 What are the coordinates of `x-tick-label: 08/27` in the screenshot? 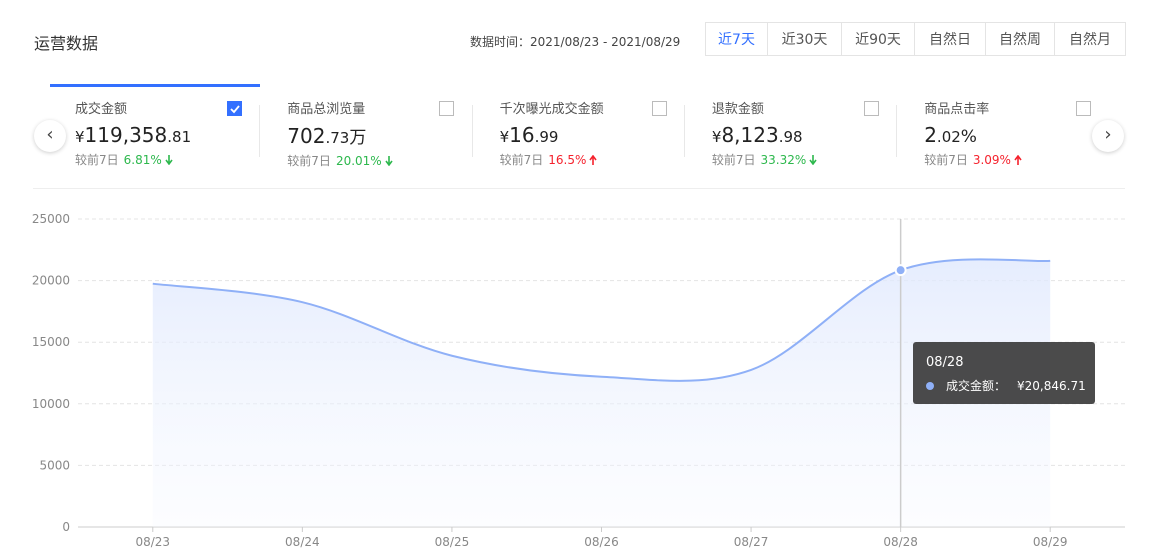 It's located at (751, 542).